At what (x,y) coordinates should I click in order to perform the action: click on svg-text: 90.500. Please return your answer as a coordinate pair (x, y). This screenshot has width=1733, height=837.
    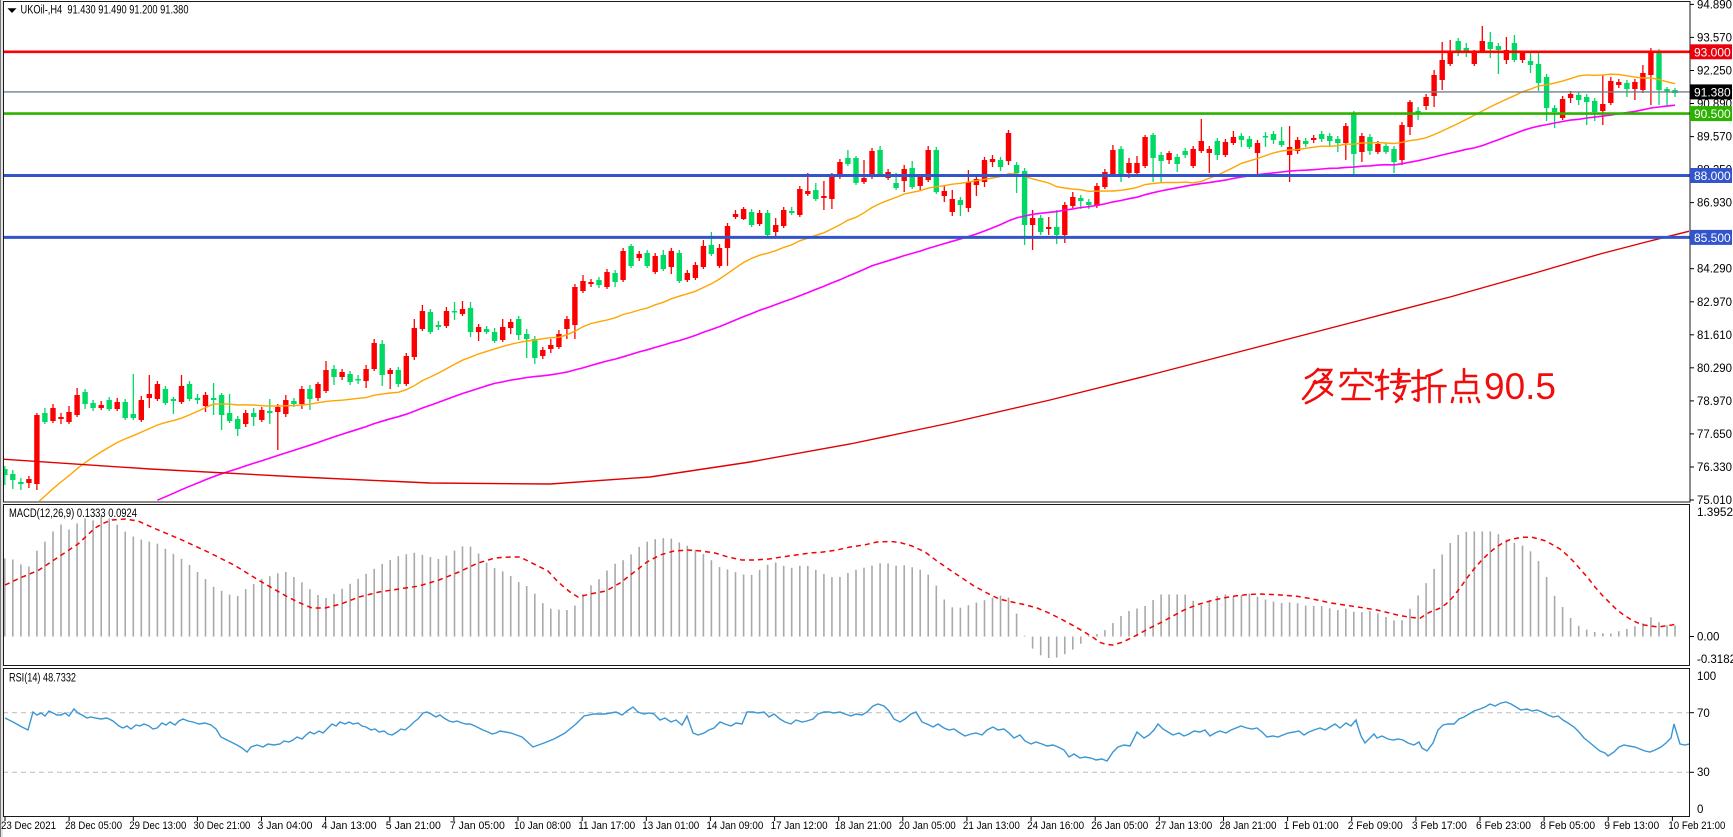
    Looking at the image, I should click on (1712, 114).